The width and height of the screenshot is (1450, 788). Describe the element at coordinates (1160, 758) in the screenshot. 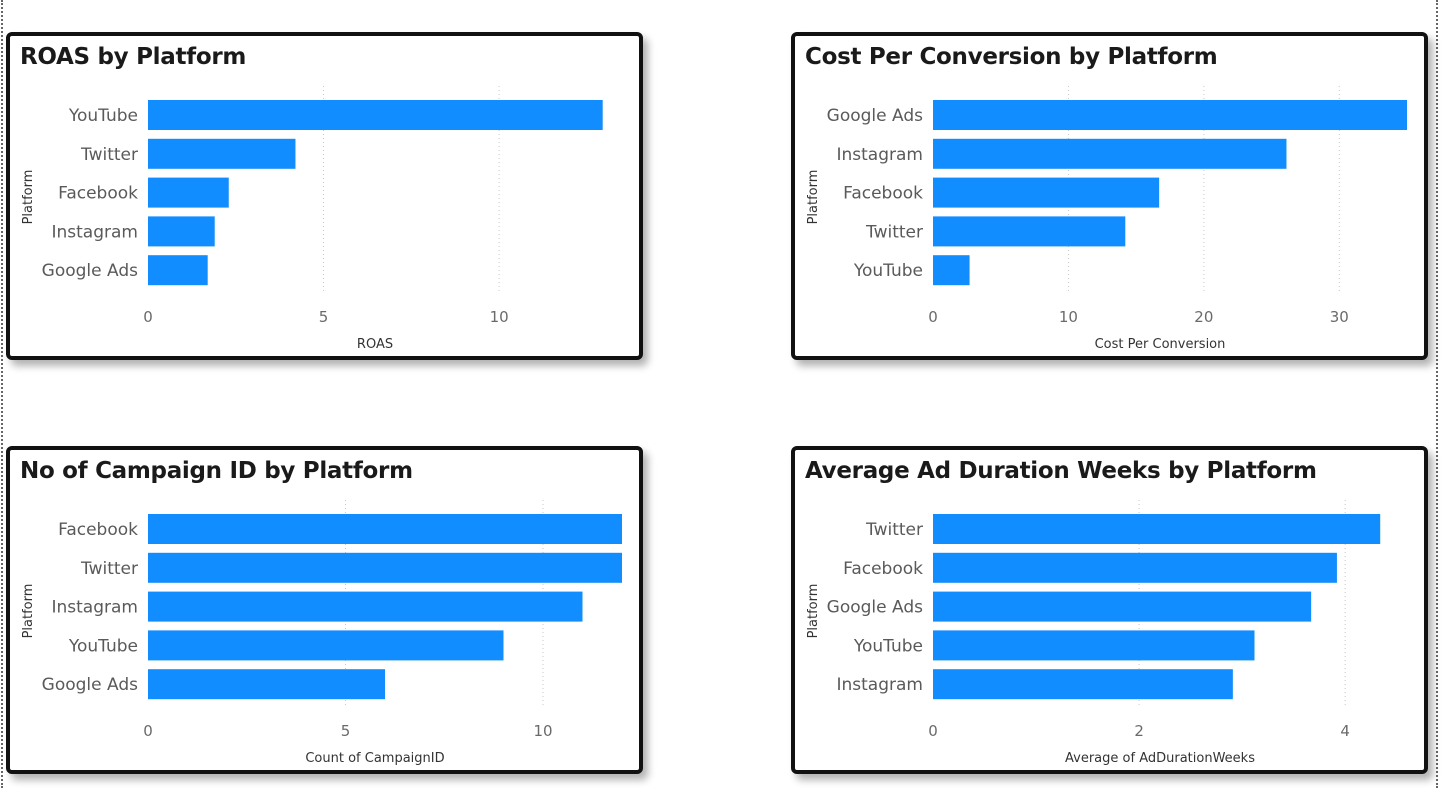

I see `x-axis-title: Average of AdDurationWeeks` at that location.